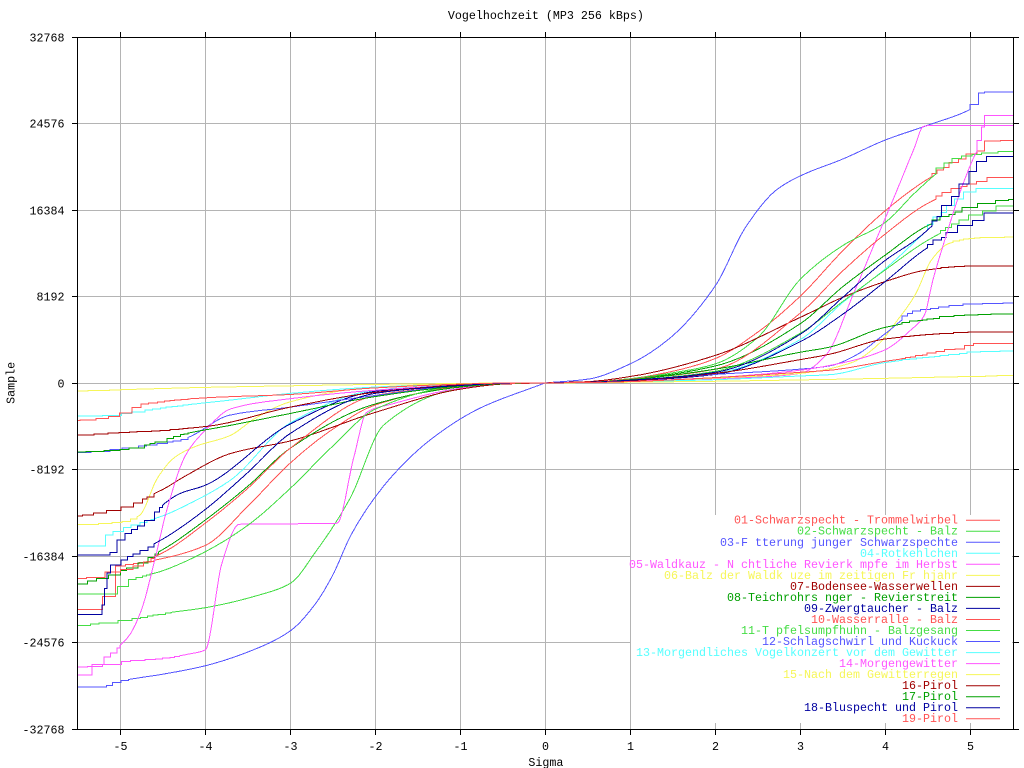 The height and width of the screenshot is (768, 1024). Describe the element at coordinates (800, 747) in the screenshot. I see `svg-text: 3` at that location.